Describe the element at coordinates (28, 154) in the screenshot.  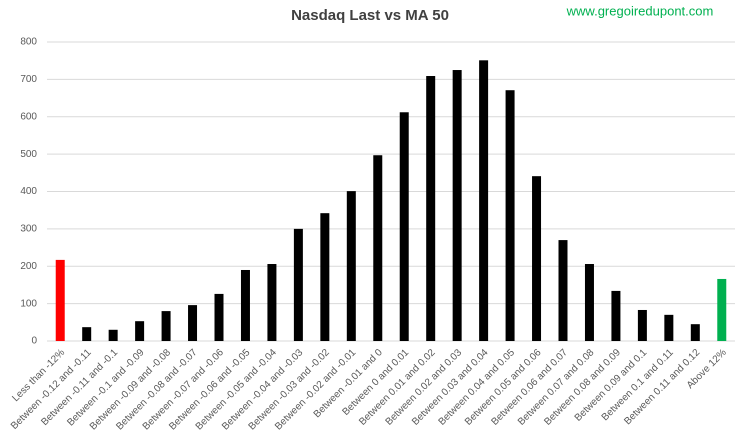
I see `y-tick-label: 500` at that location.